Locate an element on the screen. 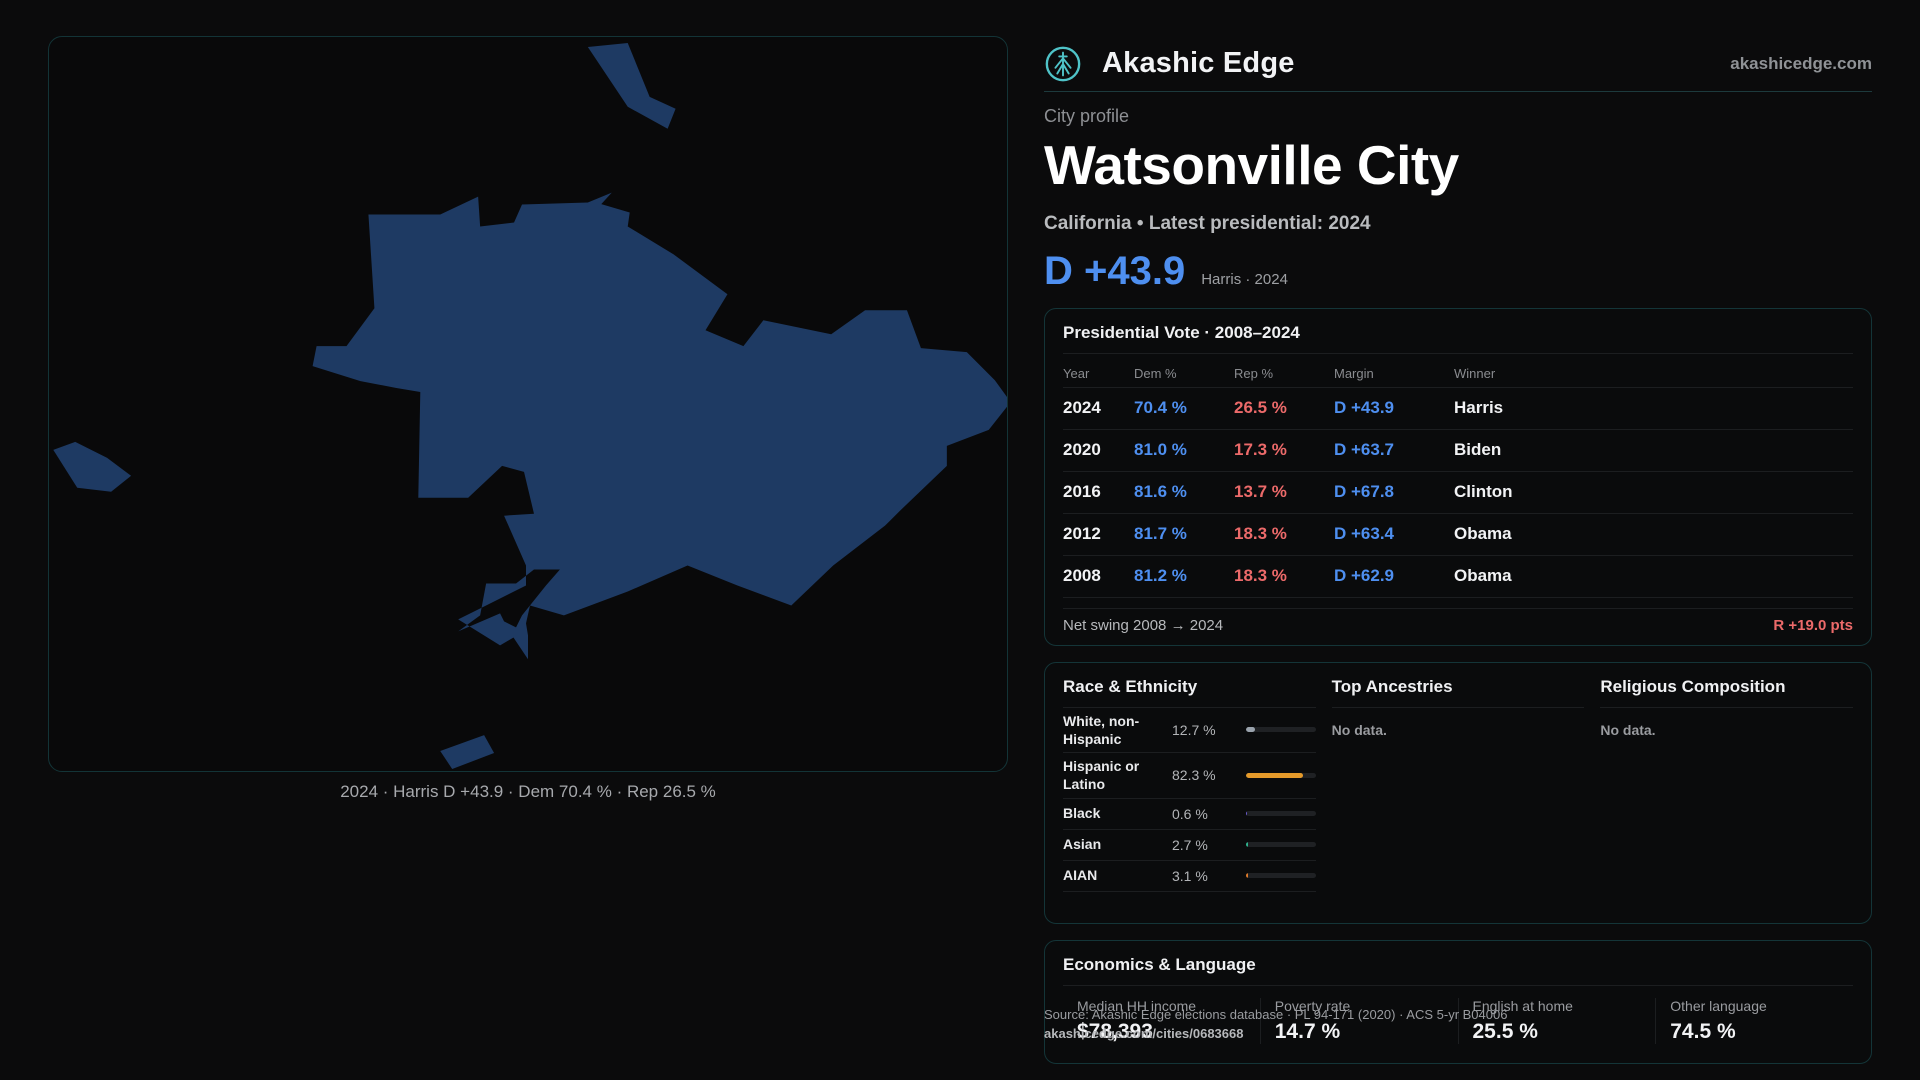 Image resolution: width=1920 pixels, height=1080 pixels. headline-margin: D +43.9 Harris · 2024 is located at coordinates (1458, 271).